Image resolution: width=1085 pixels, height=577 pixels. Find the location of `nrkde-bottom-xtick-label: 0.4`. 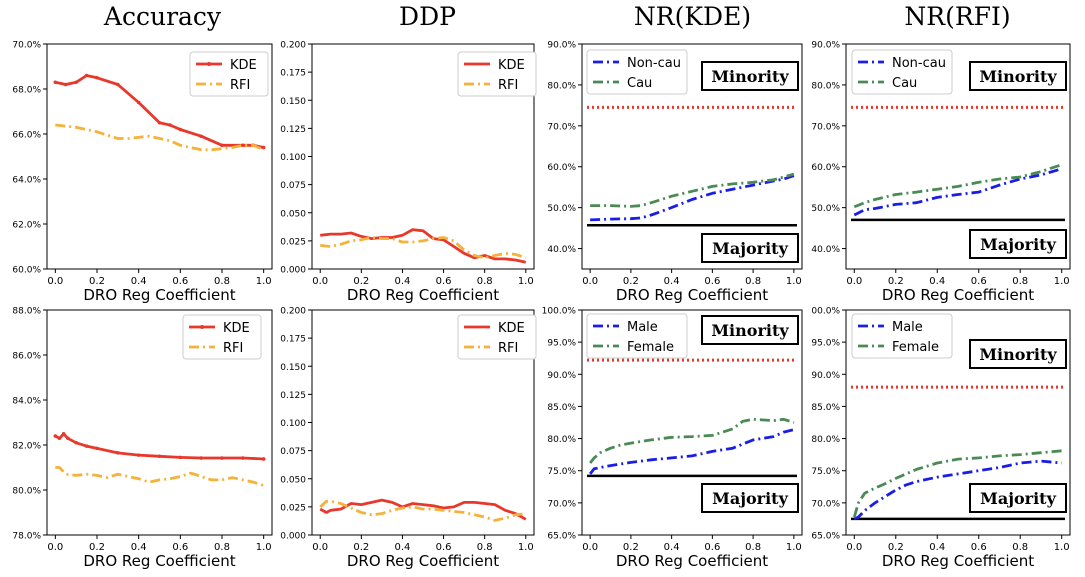

nrkde-bottom-xtick-label: 0.4 is located at coordinates (672, 547).